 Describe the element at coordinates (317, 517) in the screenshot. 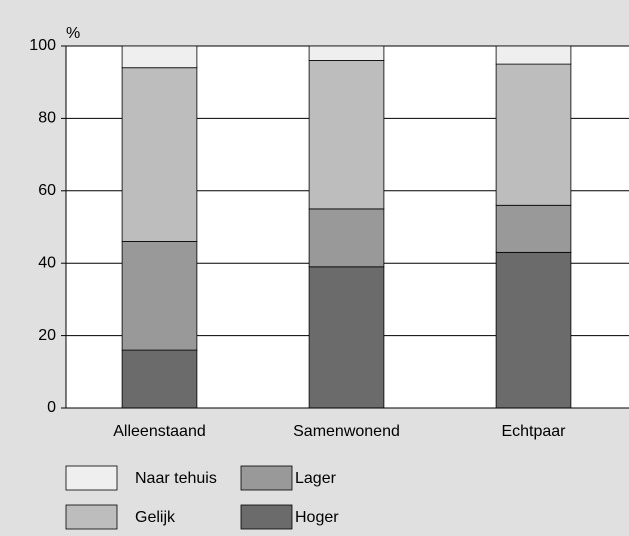

I see `legend-label: Hoger` at that location.